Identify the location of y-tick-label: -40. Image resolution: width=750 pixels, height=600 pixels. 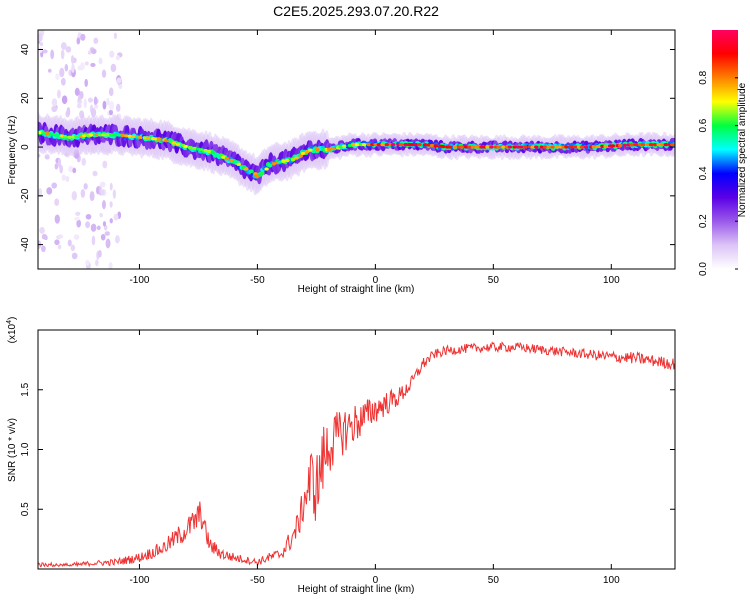
(25, 244).